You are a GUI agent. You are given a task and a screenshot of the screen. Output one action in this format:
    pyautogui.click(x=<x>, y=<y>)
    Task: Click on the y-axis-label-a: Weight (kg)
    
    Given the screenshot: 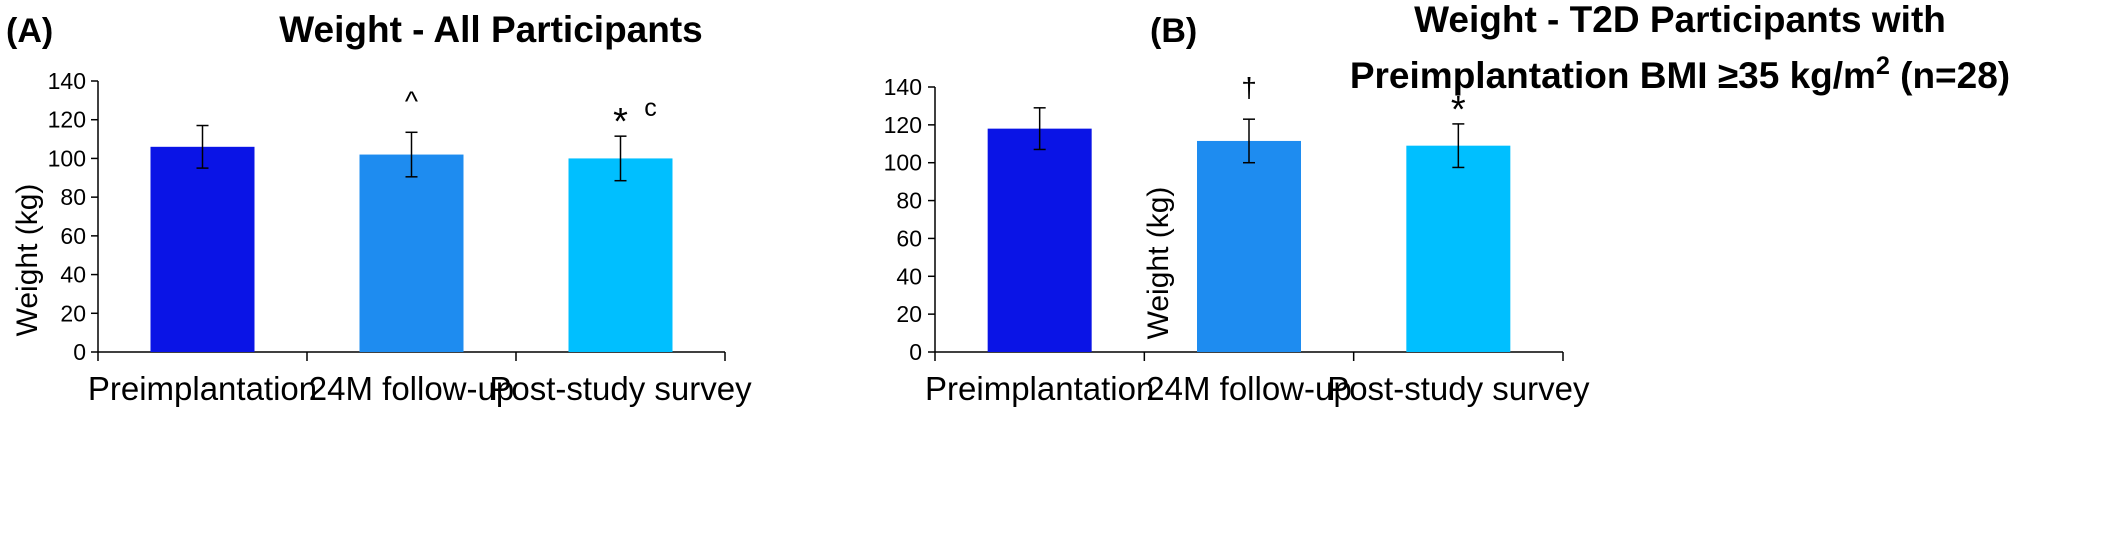 What is the action you would take?
    pyautogui.click(x=27, y=260)
    